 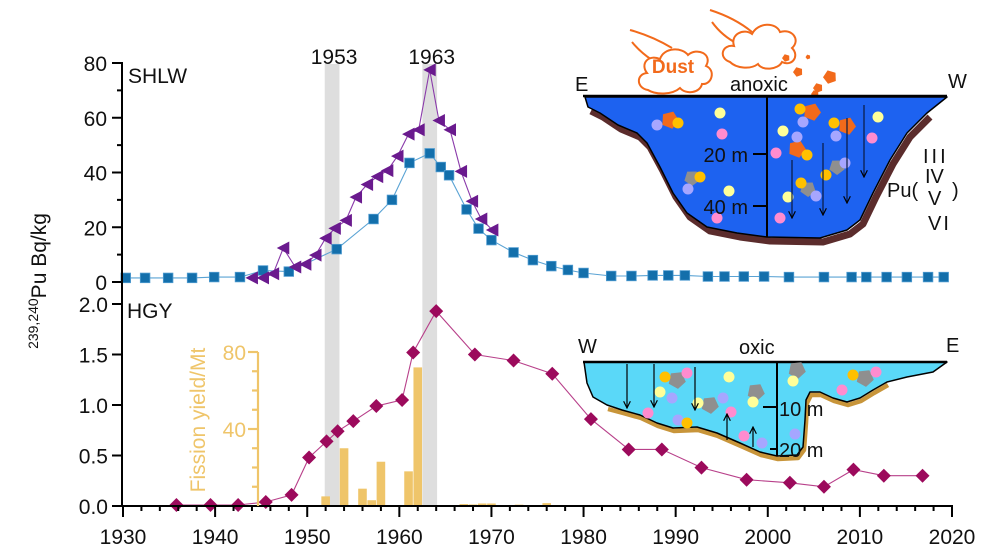 I want to click on x-tick-label: 2010, so click(x=860, y=537).